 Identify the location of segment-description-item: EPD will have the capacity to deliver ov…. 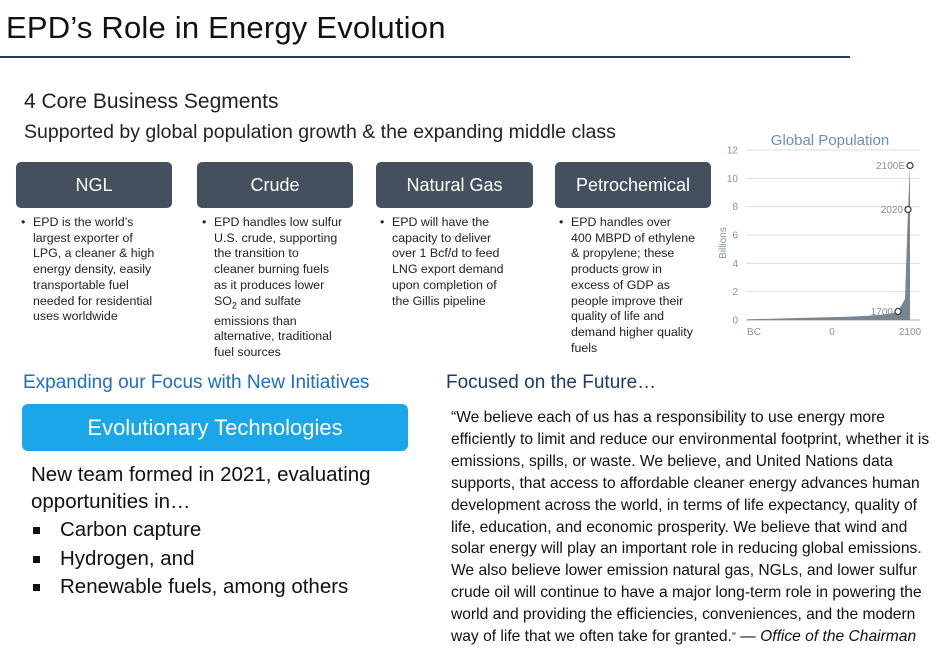
(460, 262).